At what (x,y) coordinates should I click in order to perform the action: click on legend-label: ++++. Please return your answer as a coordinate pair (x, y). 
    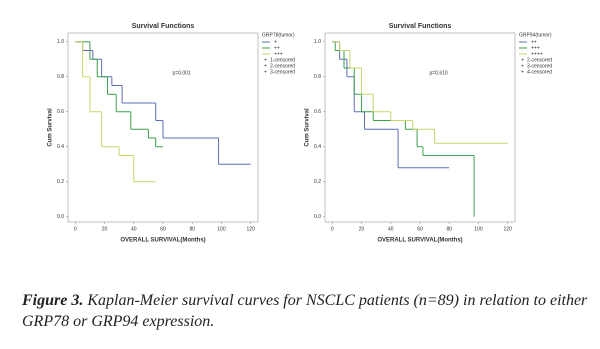
    Looking at the image, I should click on (537, 54).